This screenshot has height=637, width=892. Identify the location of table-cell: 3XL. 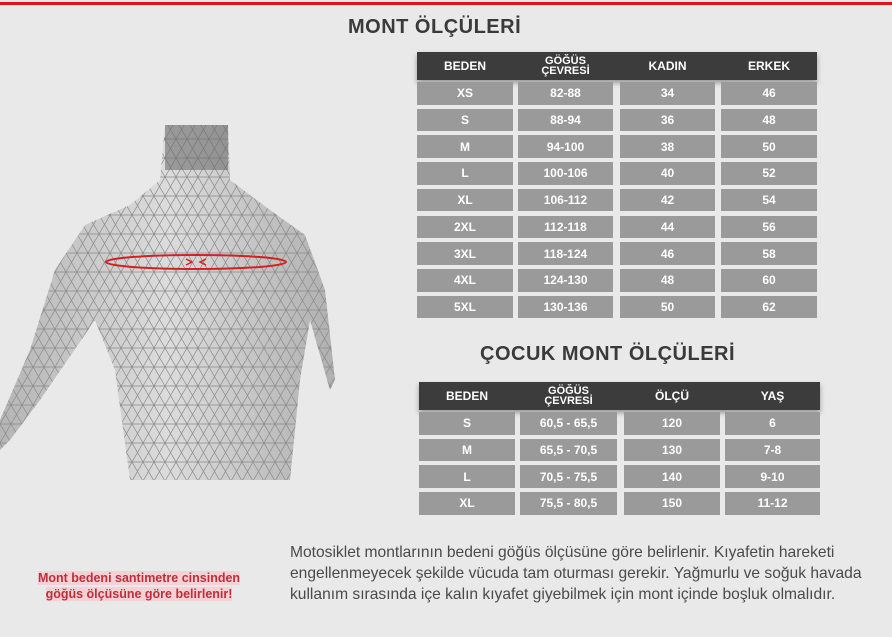
(465, 253).